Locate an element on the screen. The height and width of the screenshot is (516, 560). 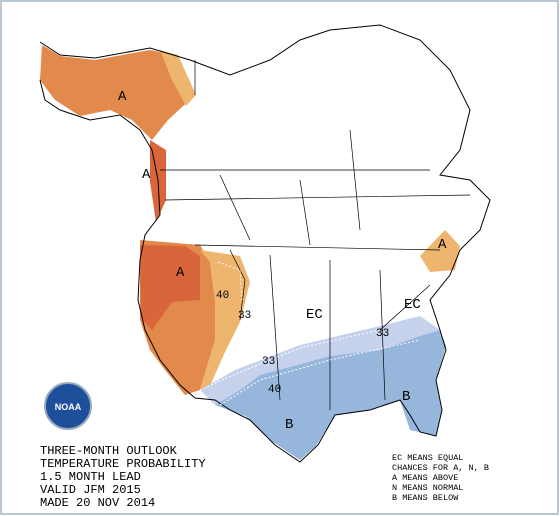
legend-line: EC MEANS EQUAL is located at coordinates (427, 458).